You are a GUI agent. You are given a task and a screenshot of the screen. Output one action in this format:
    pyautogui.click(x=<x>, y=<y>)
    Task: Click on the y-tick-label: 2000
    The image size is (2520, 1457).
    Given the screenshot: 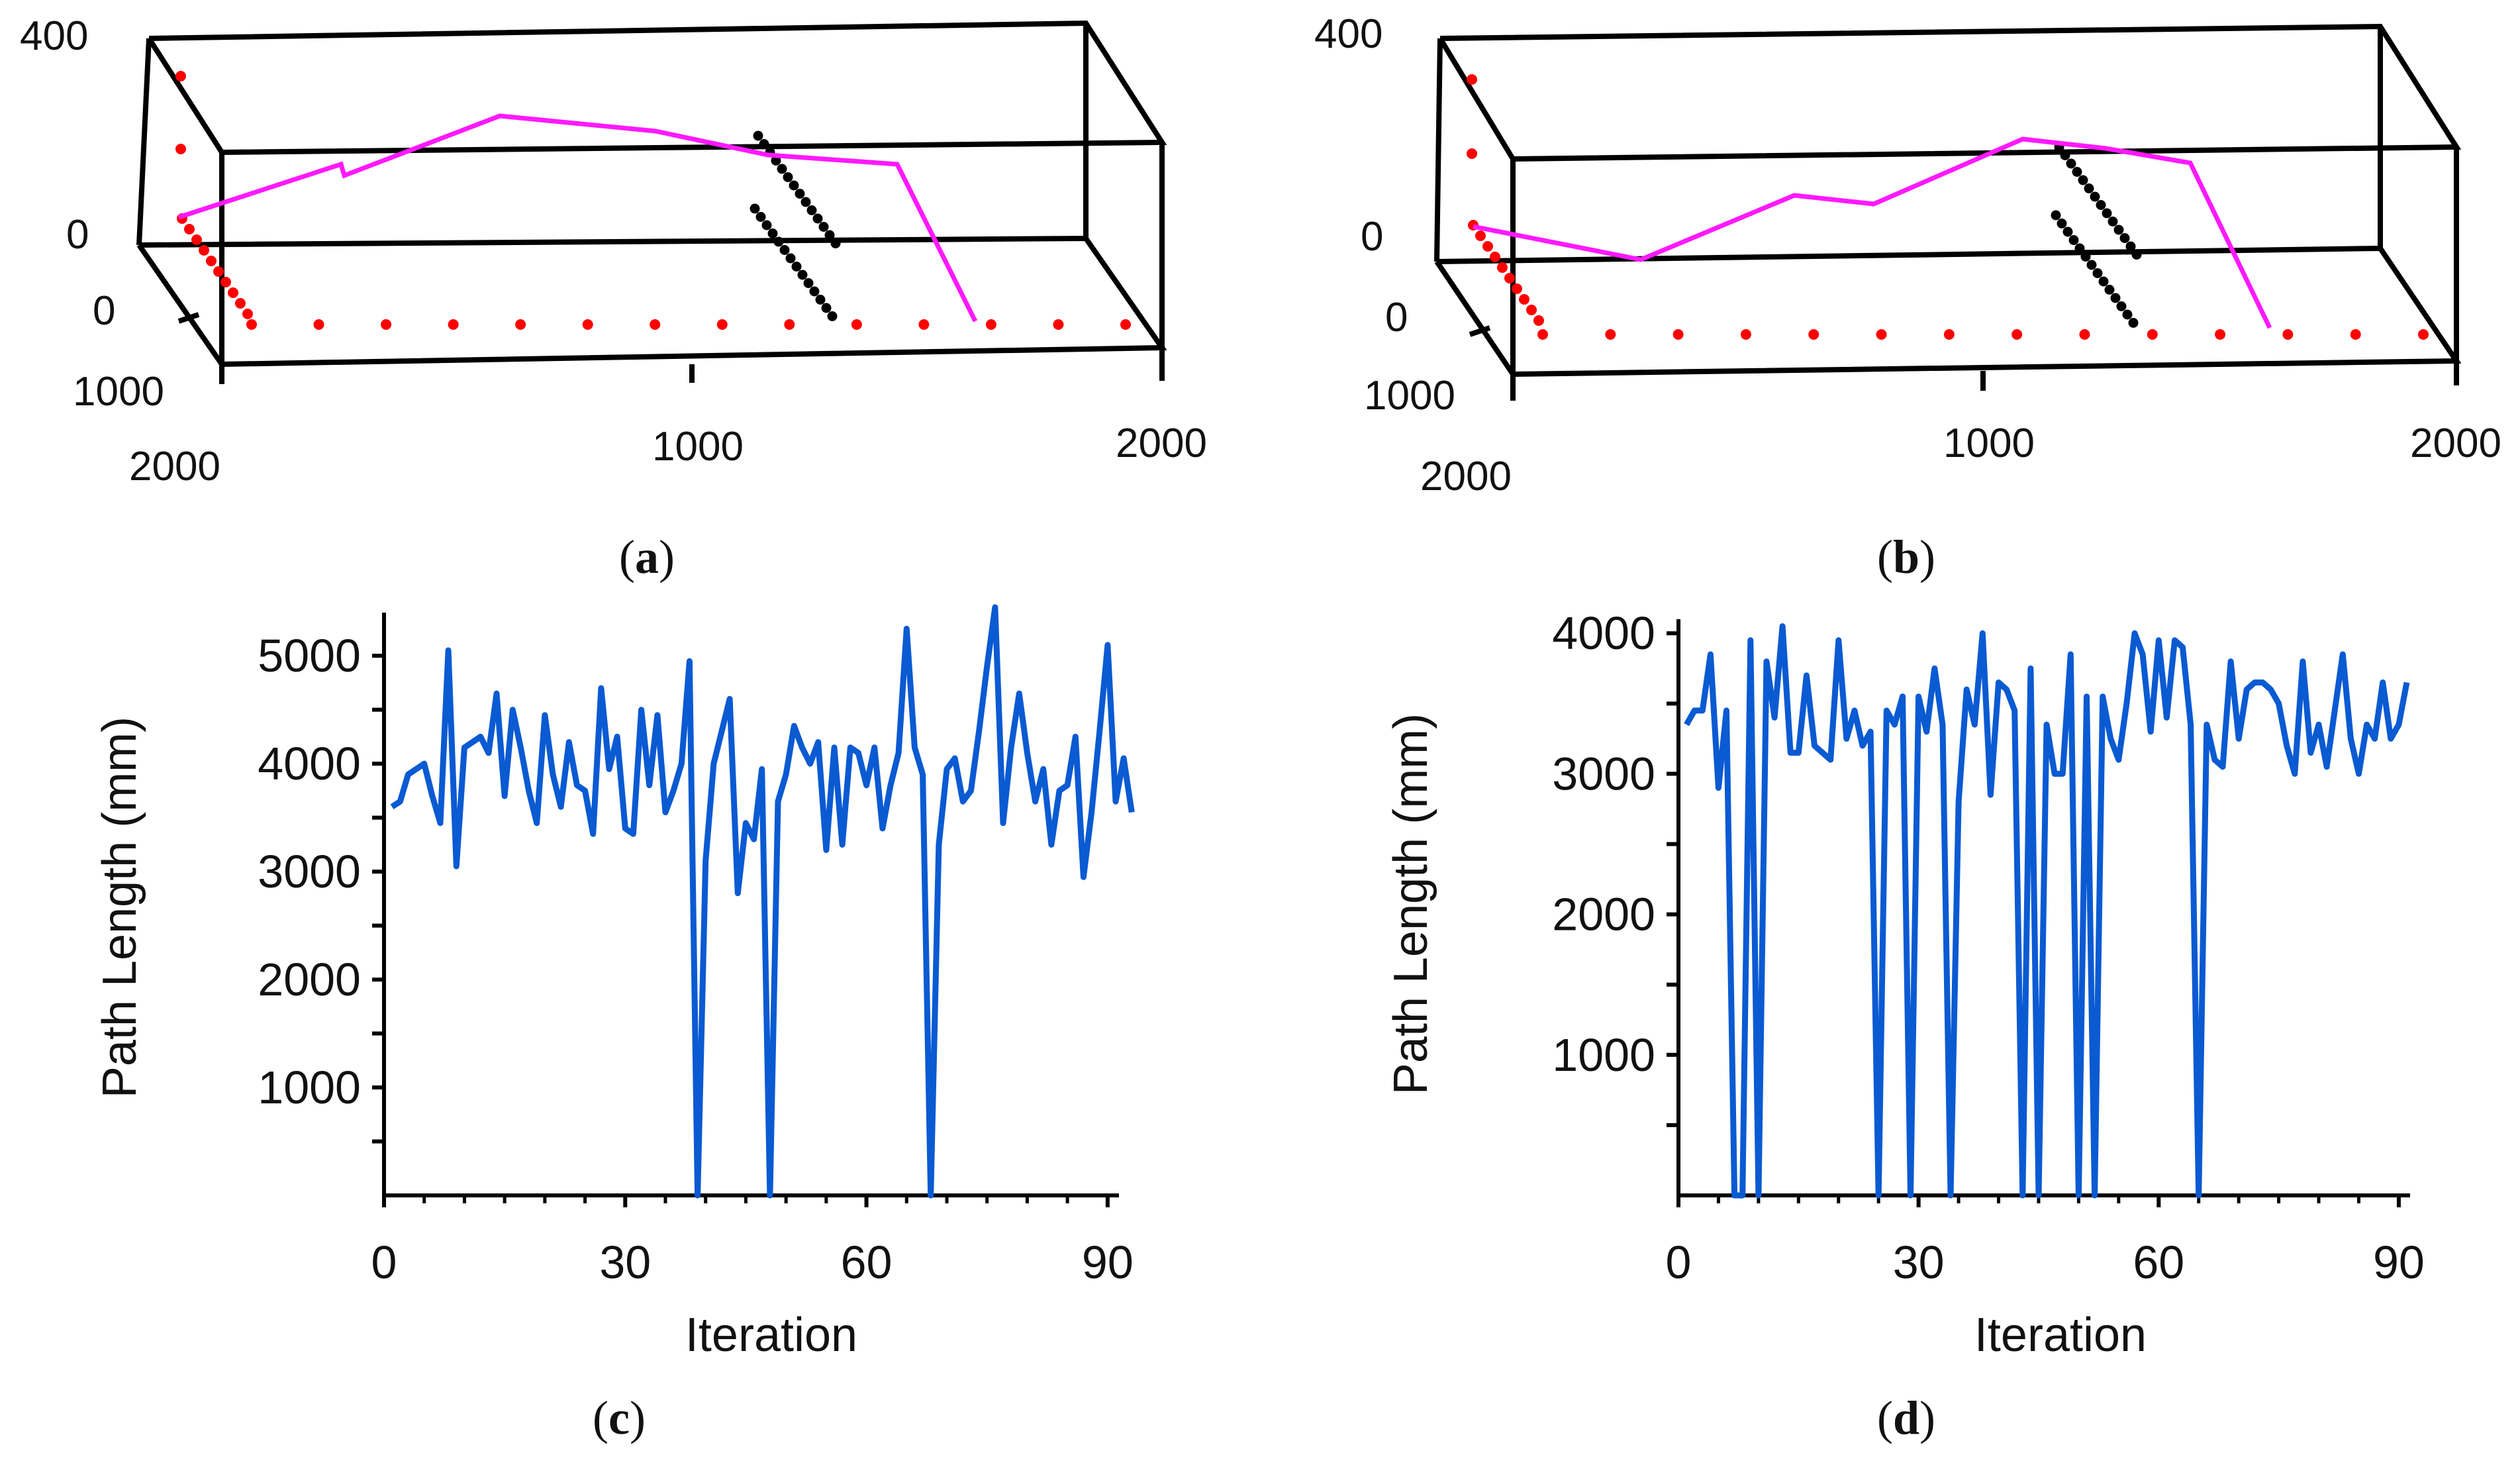 What is the action you would take?
    pyautogui.click(x=1603, y=914)
    